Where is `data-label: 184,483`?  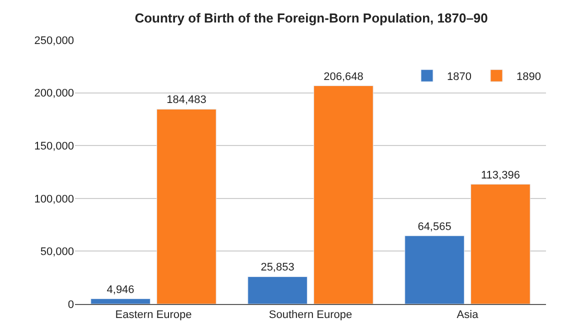
data-label: 184,483 is located at coordinates (186, 100).